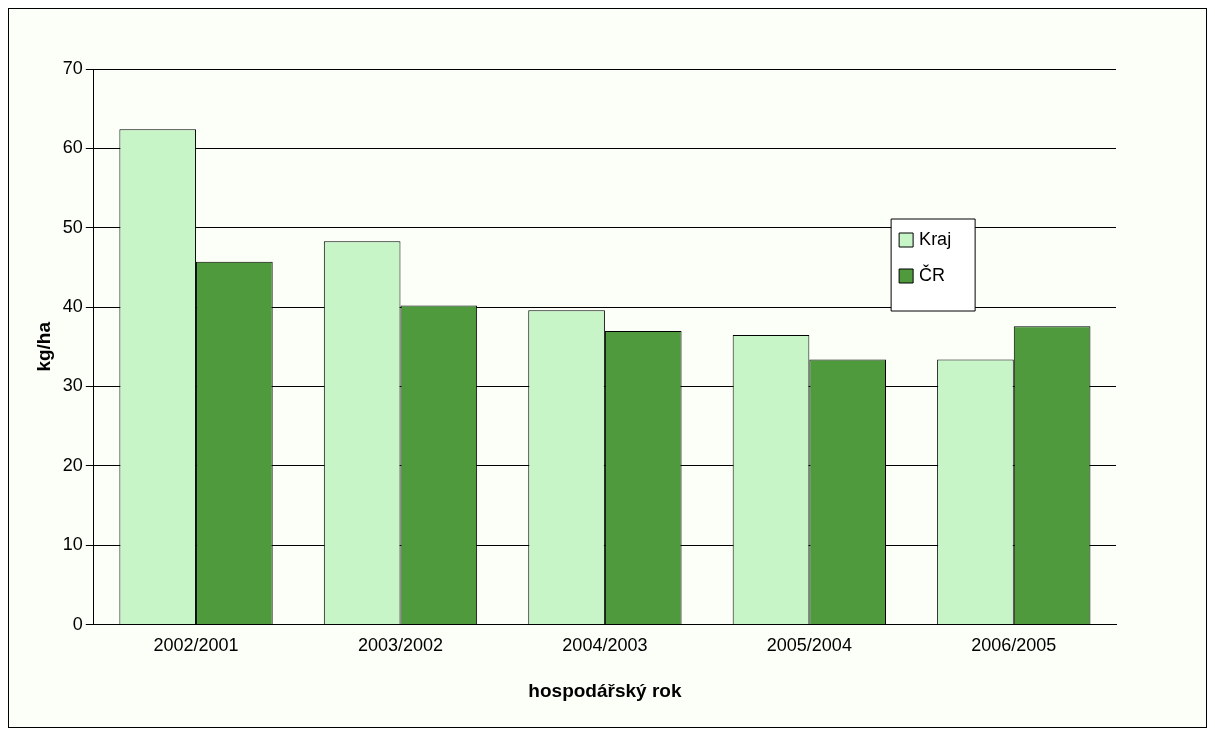 Image resolution: width=1215 pixels, height=736 pixels. Describe the element at coordinates (43, 346) in the screenshot. I see `y-axis-title: kg/ha` at that location.